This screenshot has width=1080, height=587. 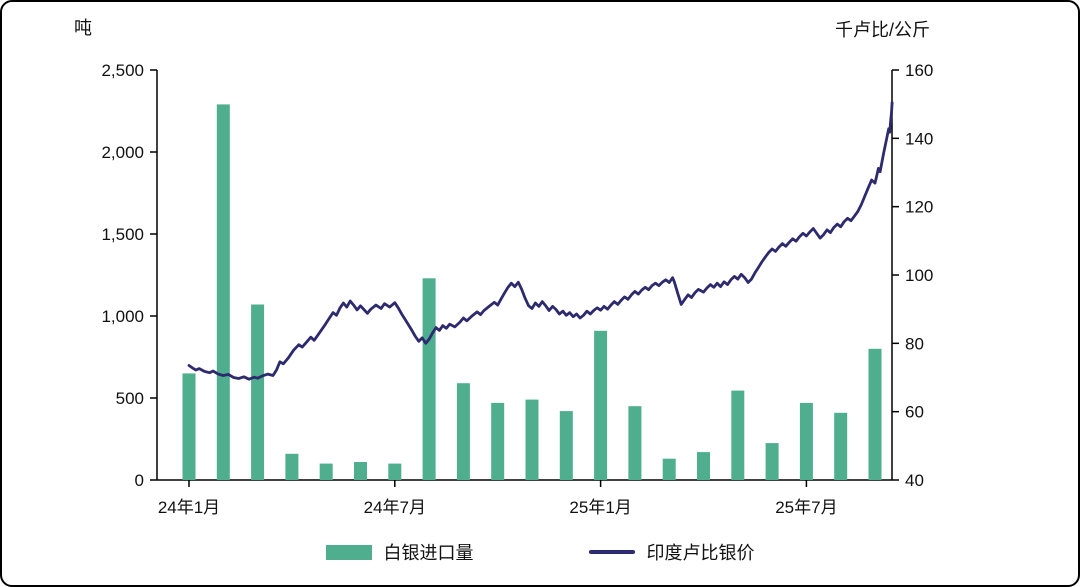 I want to click on legend-item-price: 印度卢比银价, so click(x=671, y=552).